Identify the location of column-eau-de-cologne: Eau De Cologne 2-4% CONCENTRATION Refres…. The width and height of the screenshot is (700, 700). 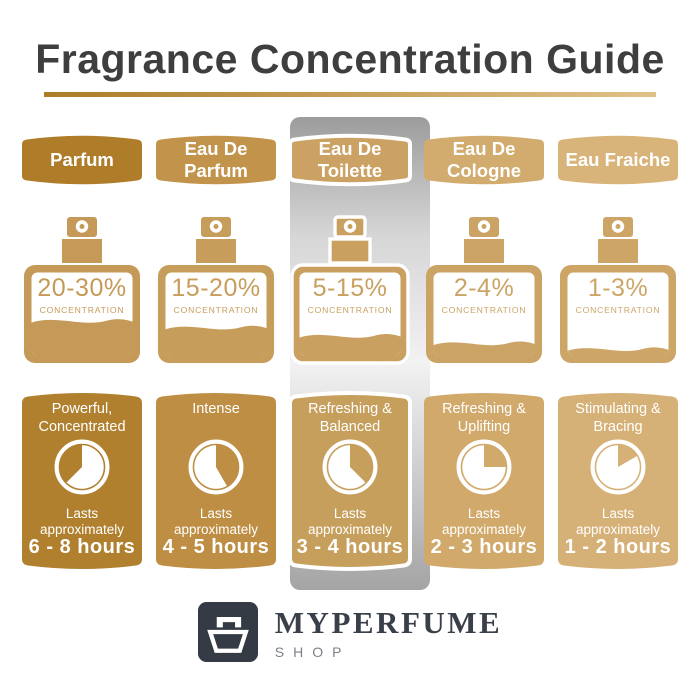
(484, 352).